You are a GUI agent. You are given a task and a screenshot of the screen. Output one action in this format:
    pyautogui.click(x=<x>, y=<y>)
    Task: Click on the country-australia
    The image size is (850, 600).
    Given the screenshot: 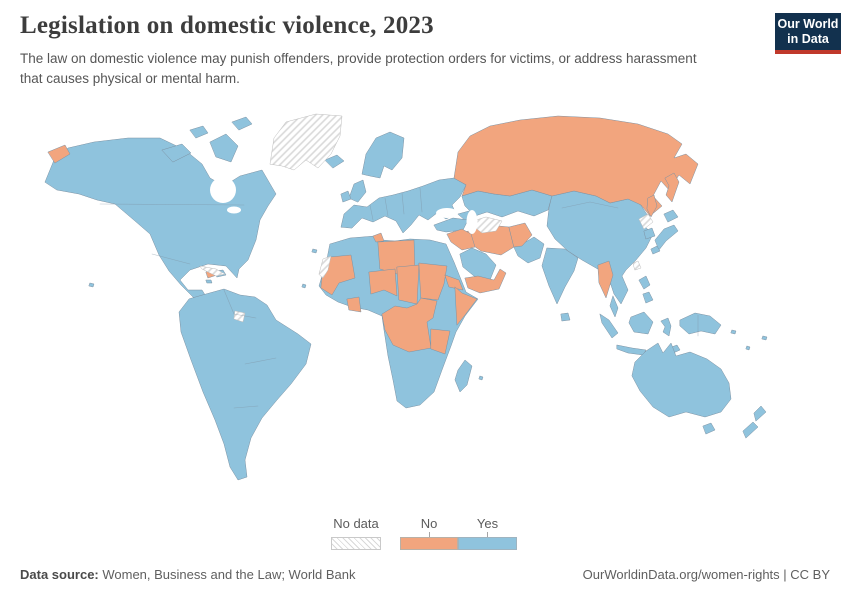 What is the action you would take?
    pyautogui.click(x=681, y=380)
    